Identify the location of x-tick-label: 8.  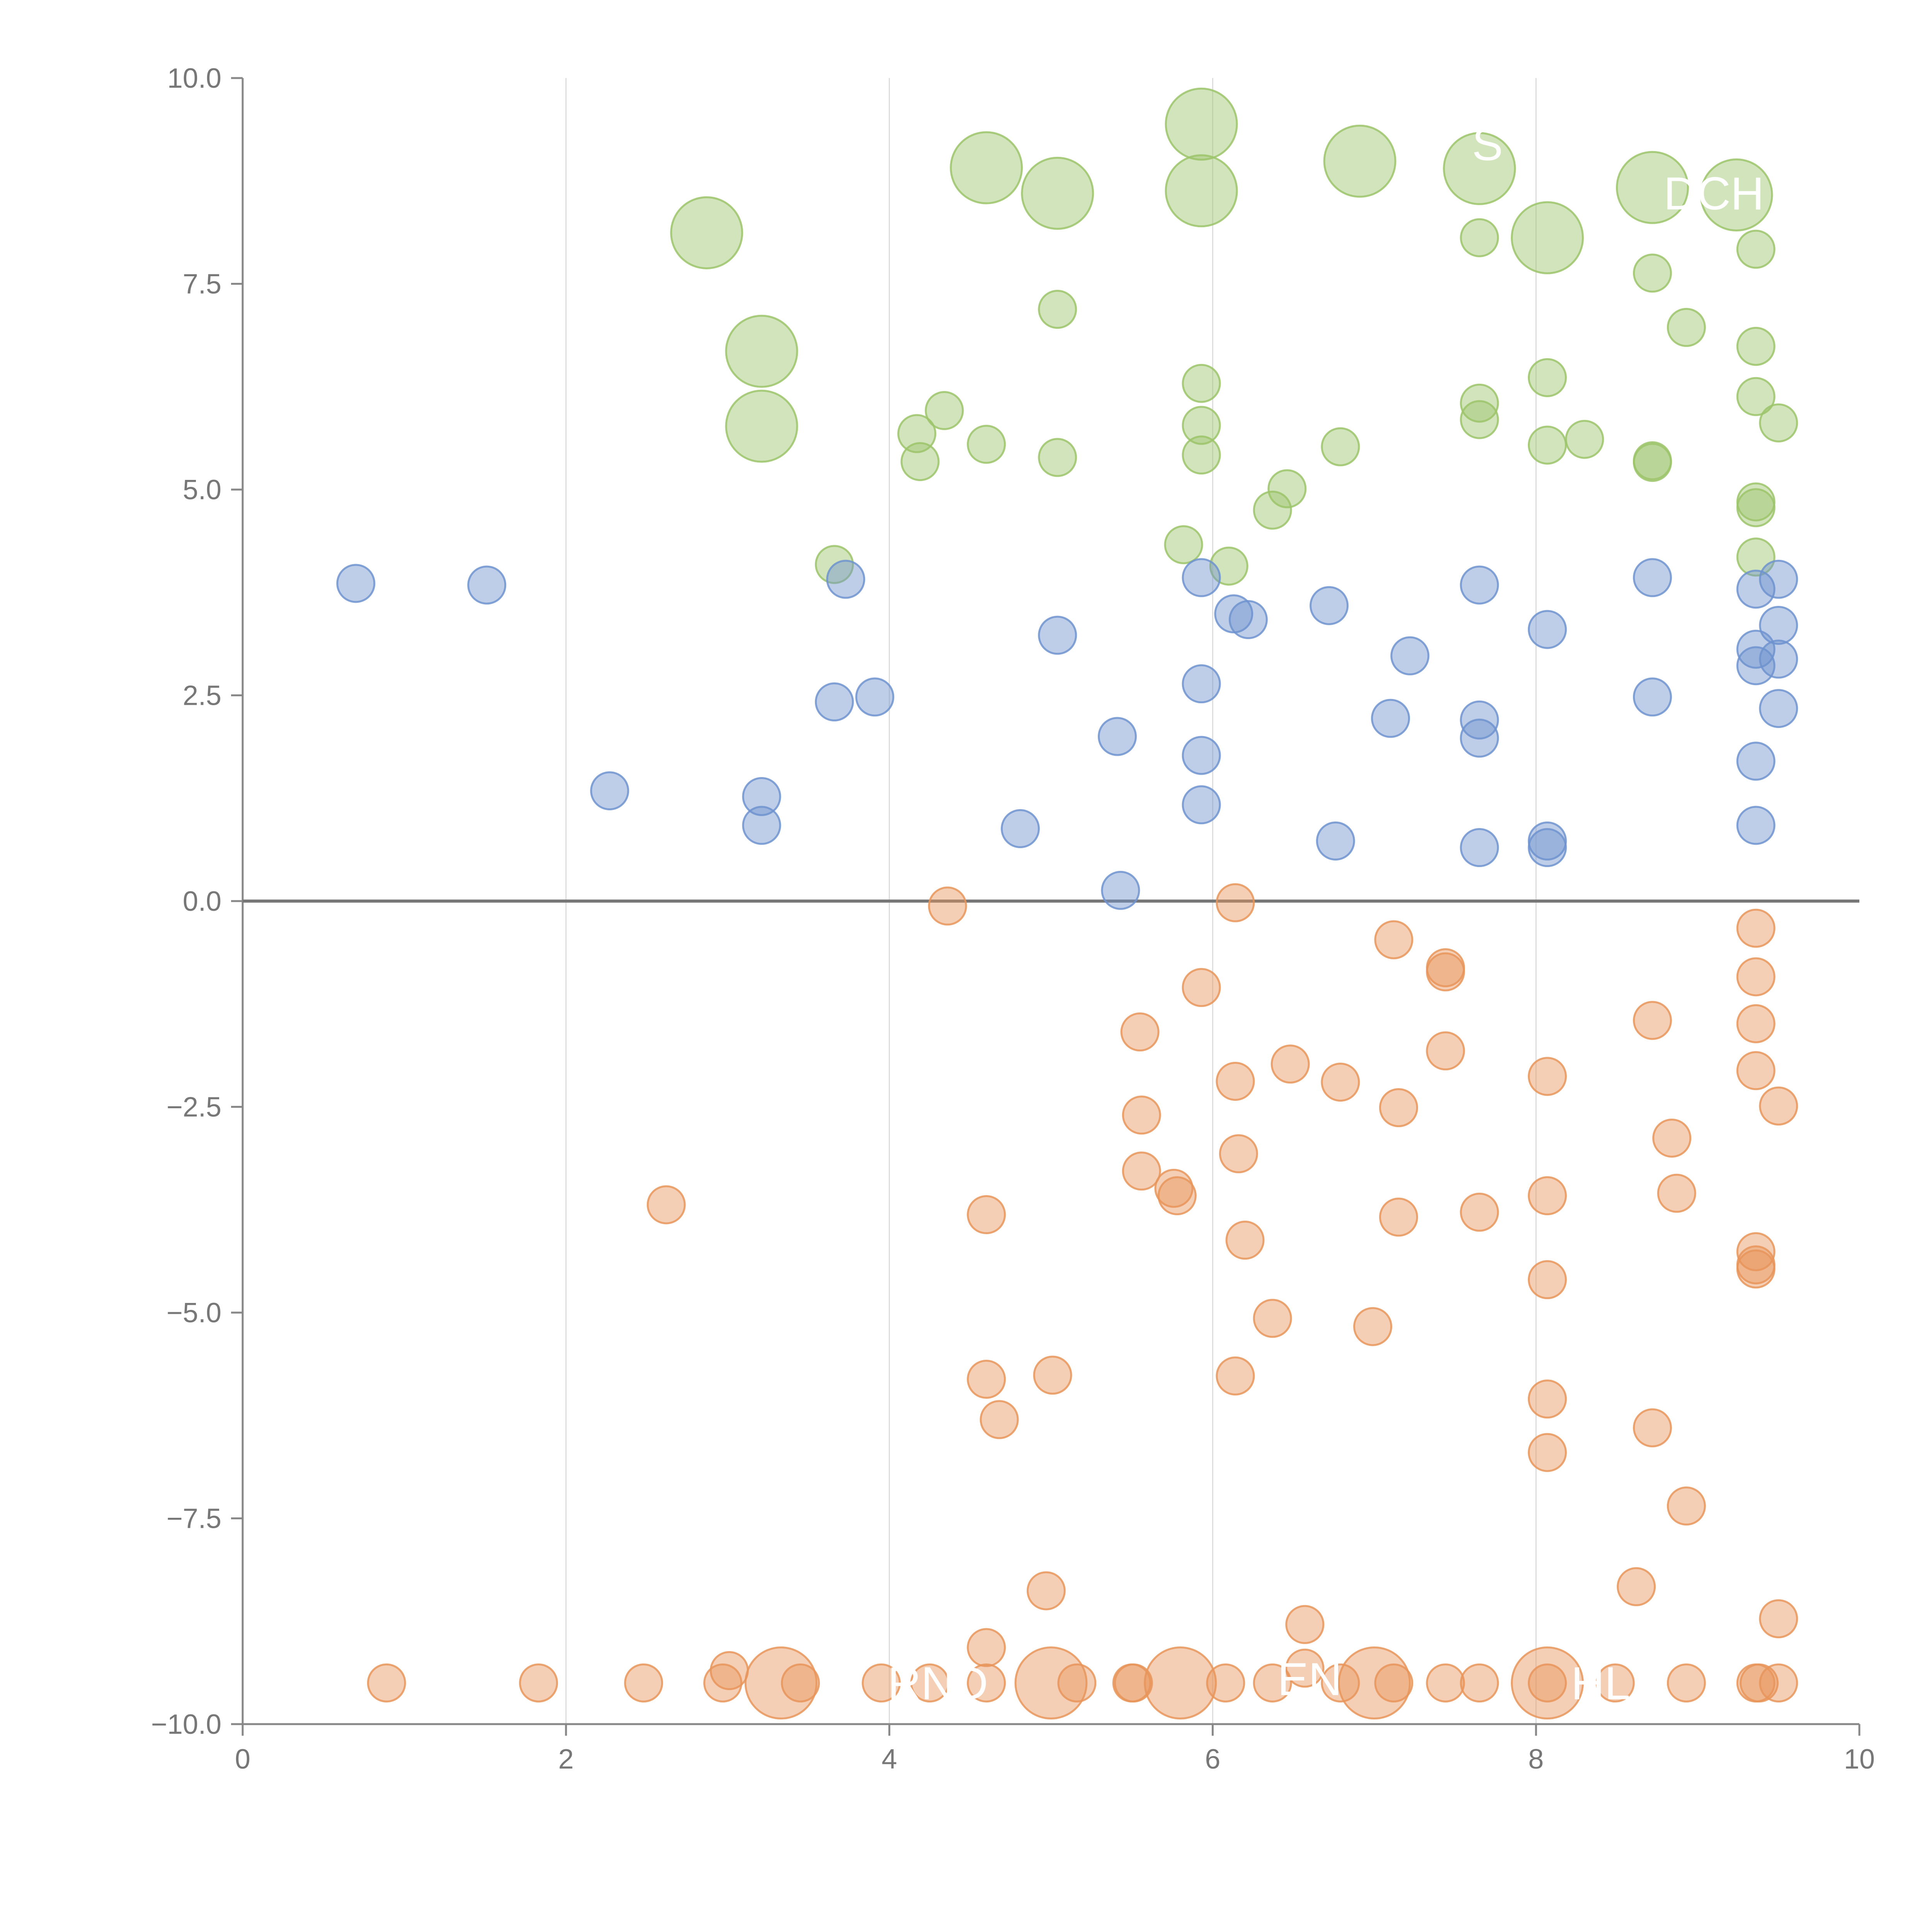
(1536, 1759).